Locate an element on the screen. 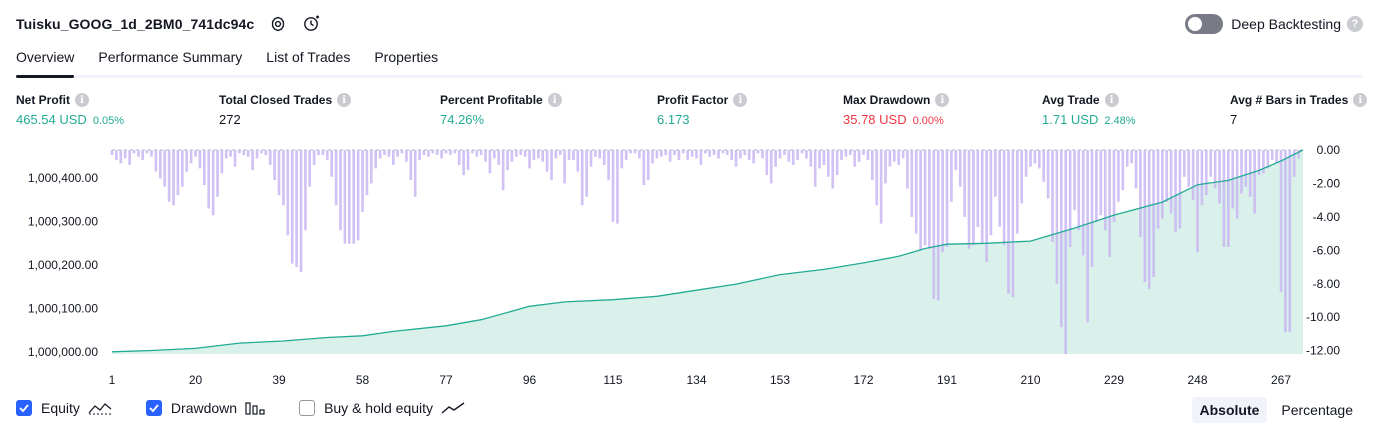  metric-percent: 0.05% is located at coordinates (108, 121).